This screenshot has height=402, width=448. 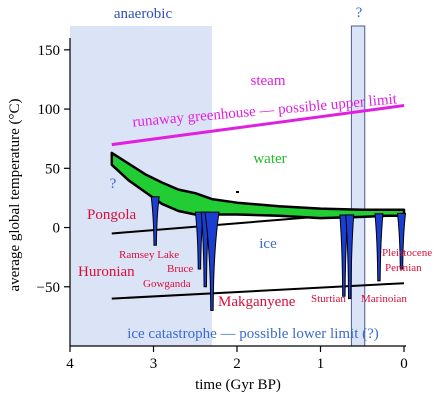 What do you see at coordinates (403, 268) in the screenshot?
I see `permian-label: Permian` at bounding box center [403, 268].